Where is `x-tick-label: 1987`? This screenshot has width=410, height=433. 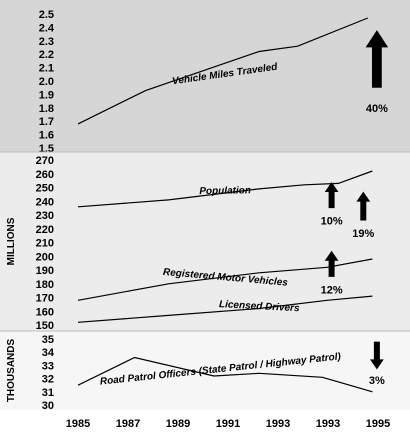 x-tick-label: 1987 is located at coordinates (128, 424).